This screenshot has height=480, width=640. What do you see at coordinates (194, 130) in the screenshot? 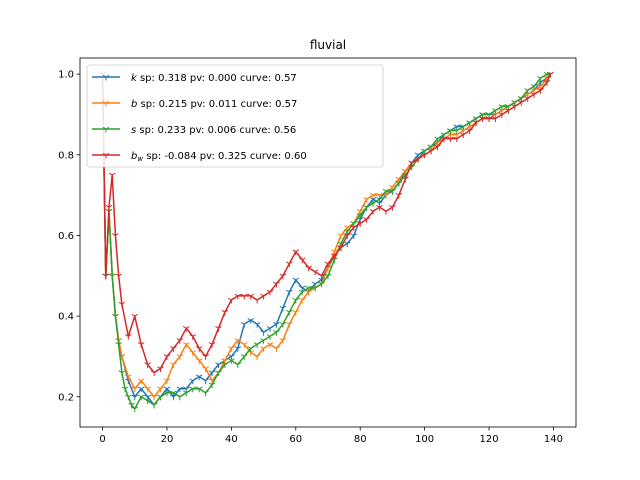
I see `legend-entry-s: s sp: 0.233 pv: 0.006 curve: 0.56` at bounding box center [194, 130].